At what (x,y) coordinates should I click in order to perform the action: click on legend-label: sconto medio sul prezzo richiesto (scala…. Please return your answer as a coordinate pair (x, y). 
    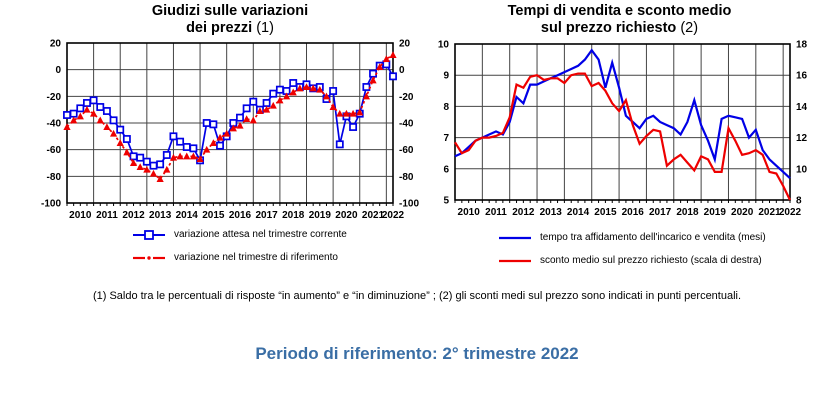
    Looking at the image, I should click on (651, 260).